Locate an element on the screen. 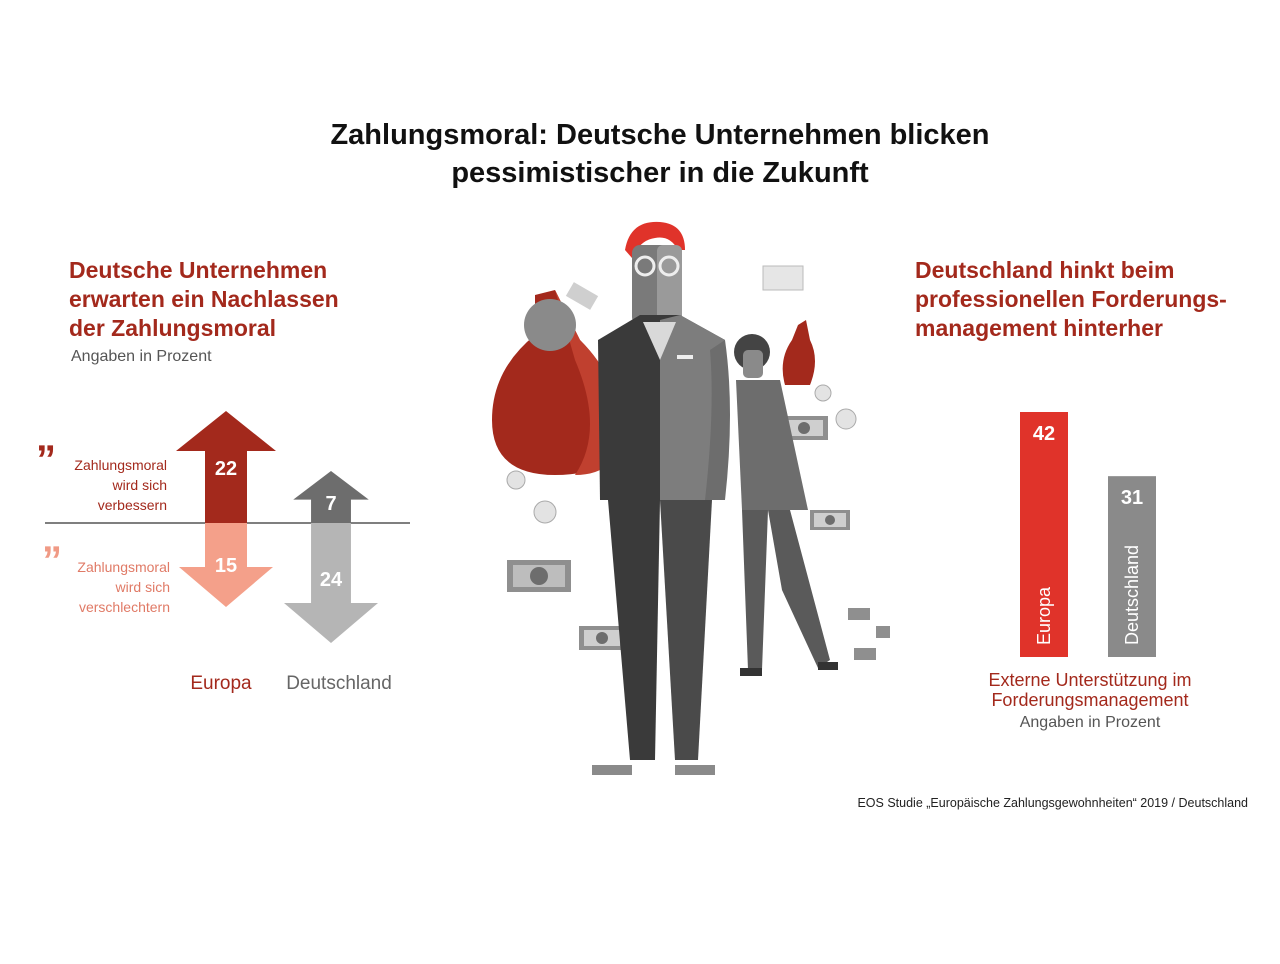 This screenshot has height=964, width=1280. bar-chart-unit-label: Angaben in Prozent is located at coordinates (1090, 722).